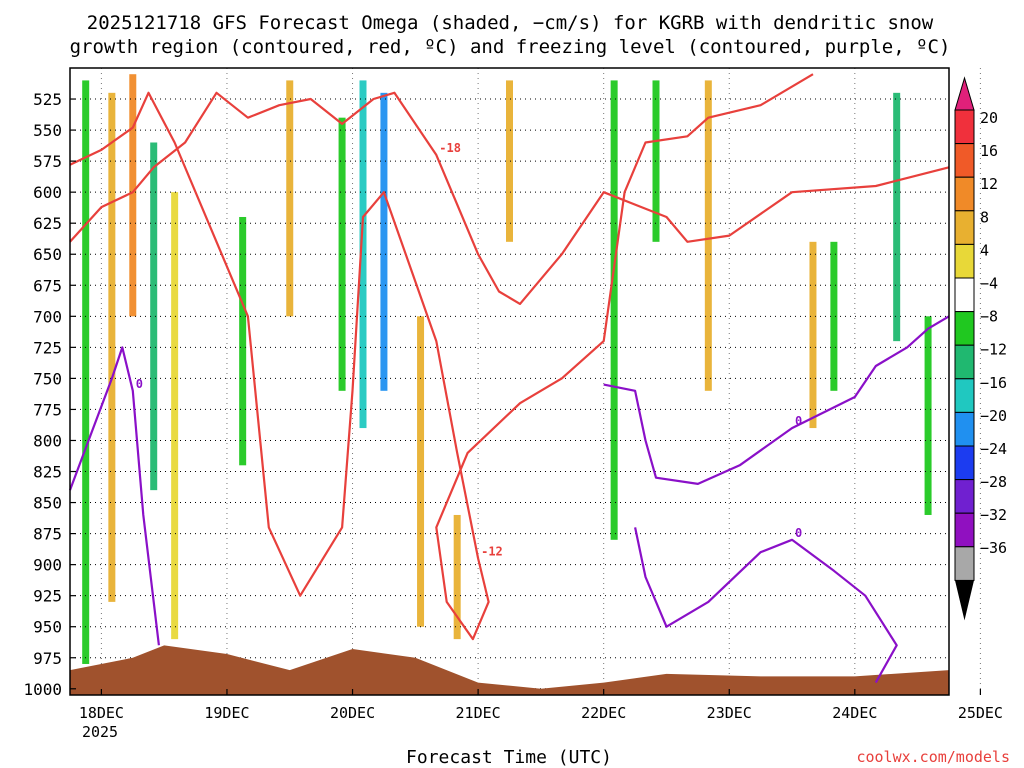  I want to click on colorbar: 20 16 12 8 4 −4 −8 −12 −16 −20 −24 −28 −32 −36, so click(980, 348).